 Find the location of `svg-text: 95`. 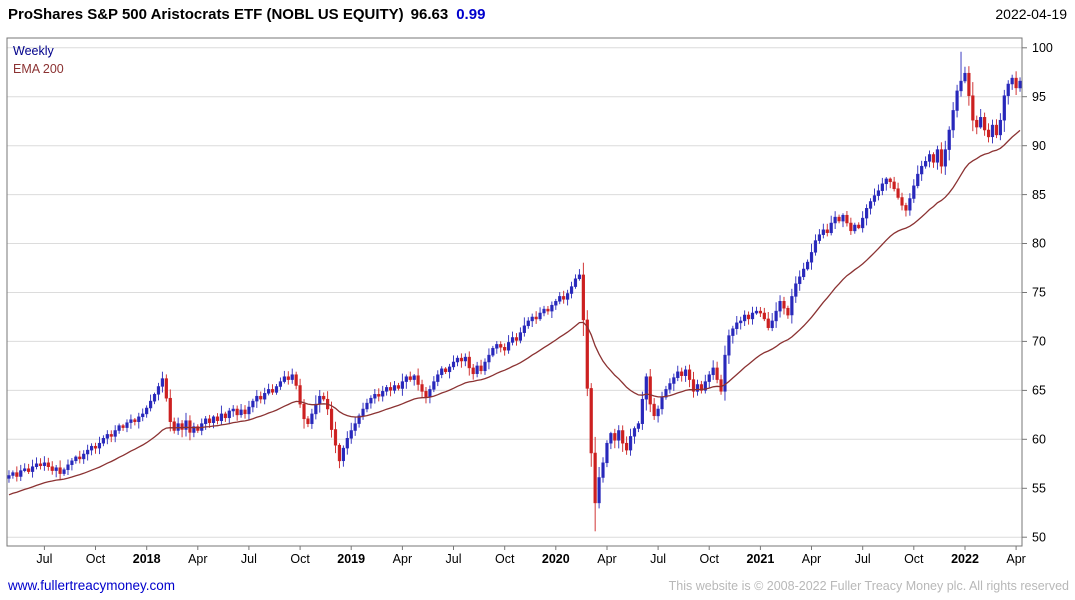

svg-text: 95 is located at coordinates (1039, 97).